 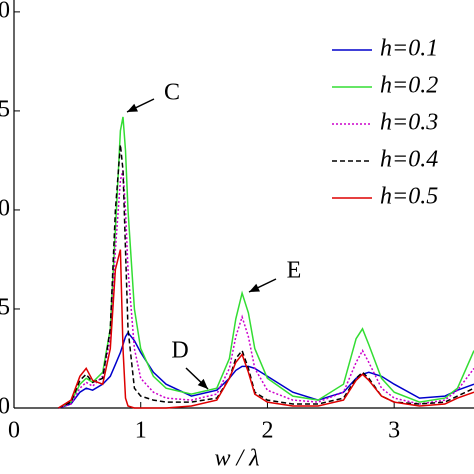 I want to click on legend-label: h=0.4, so click(x=409, y=160).